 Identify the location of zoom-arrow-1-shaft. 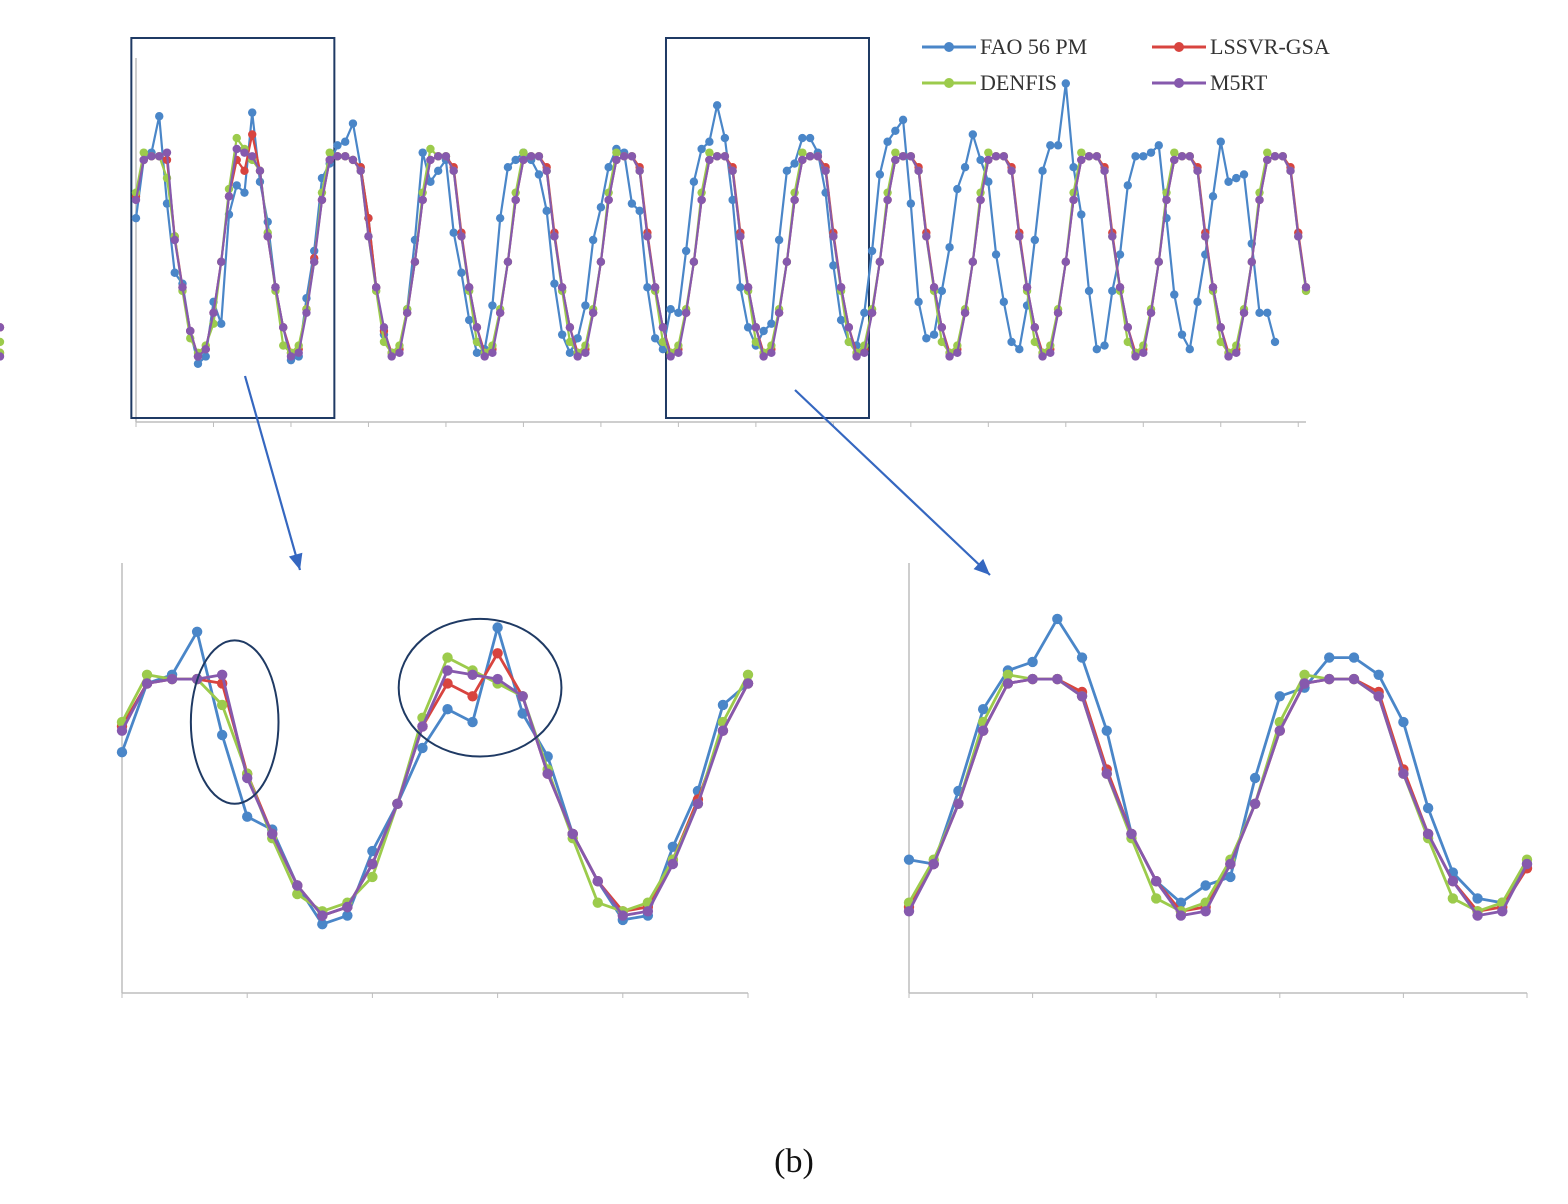
(272, 473).